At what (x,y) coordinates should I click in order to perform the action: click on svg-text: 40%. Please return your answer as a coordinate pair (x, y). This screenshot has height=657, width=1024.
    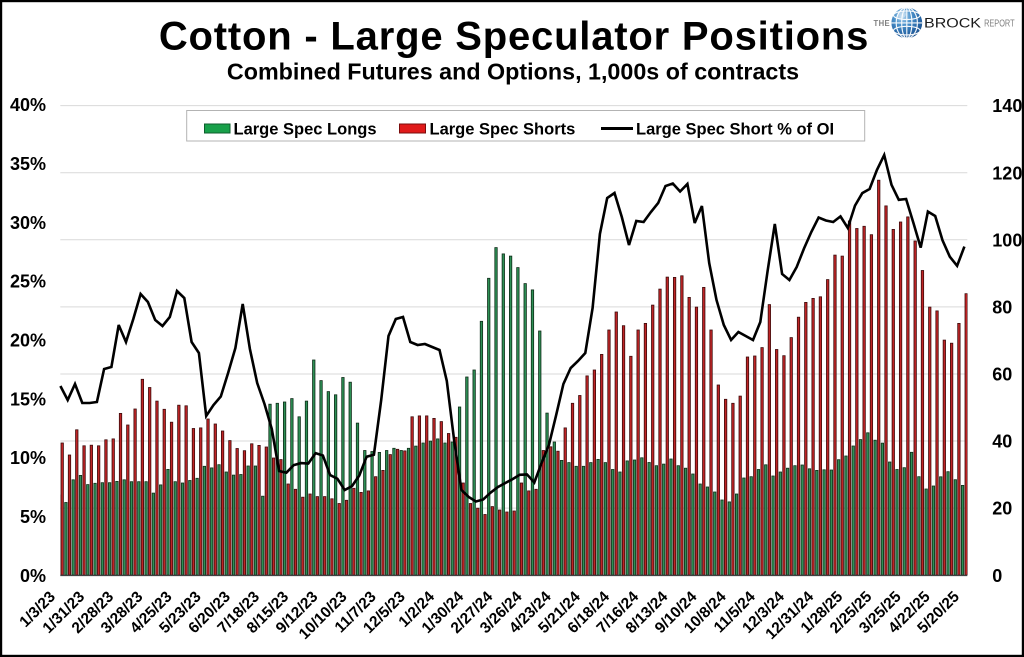
    Looking at the image, I should click on (28, 105).